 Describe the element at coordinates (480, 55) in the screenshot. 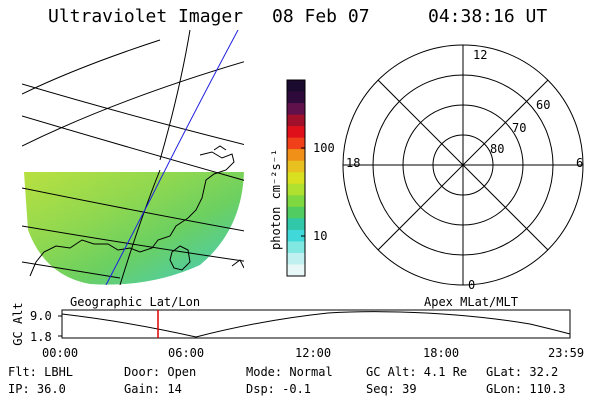

I see `mlt-label-12: 12` at that location.